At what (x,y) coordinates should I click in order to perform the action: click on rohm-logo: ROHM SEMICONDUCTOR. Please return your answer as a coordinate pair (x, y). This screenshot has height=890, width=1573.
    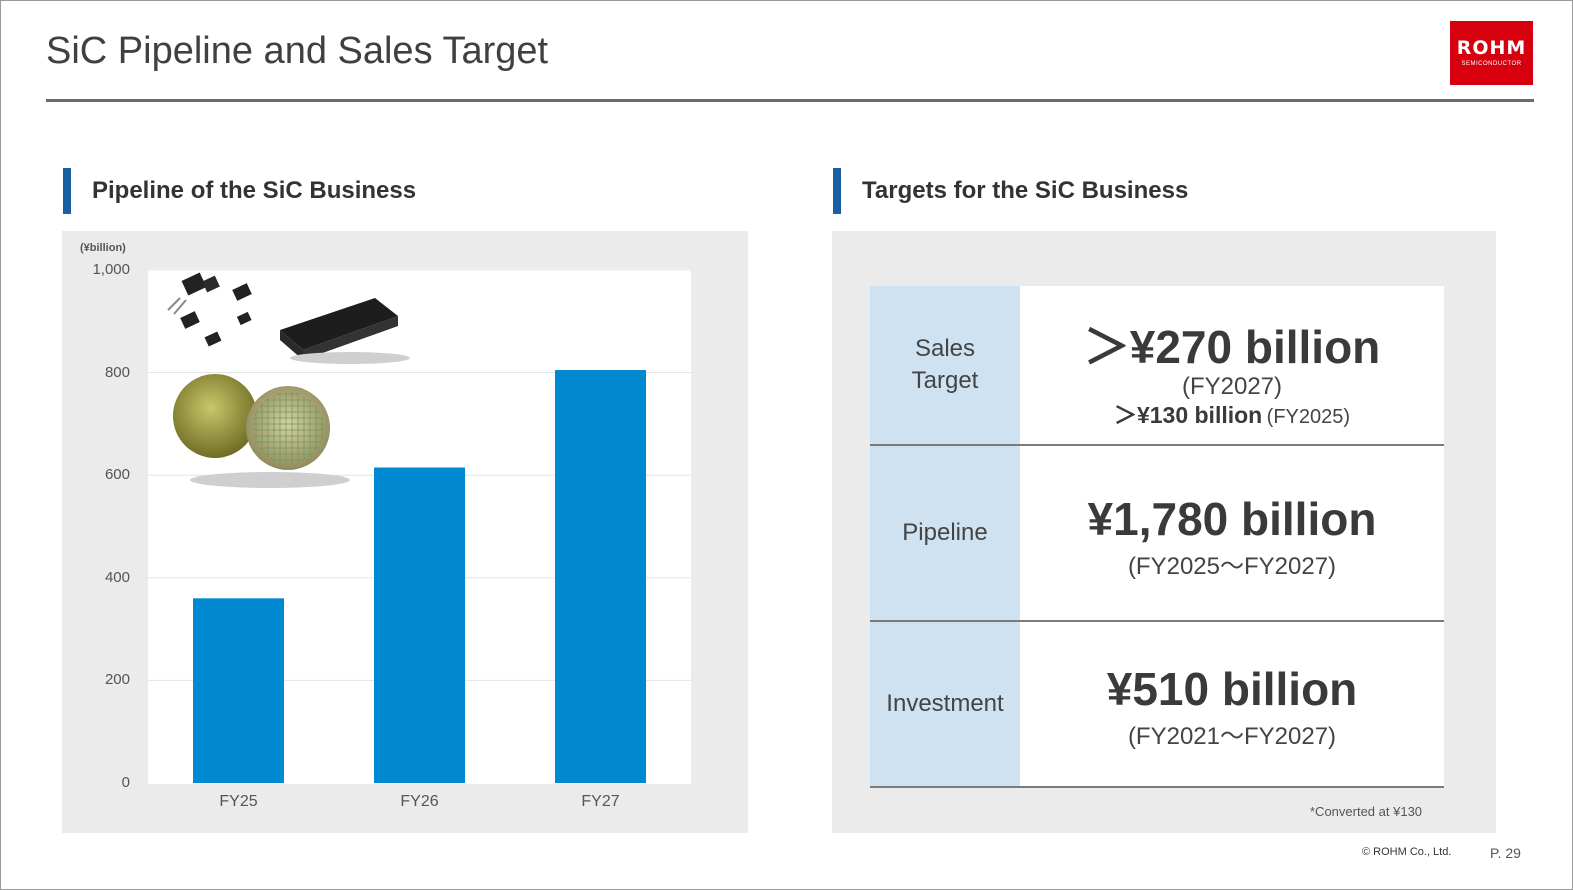
    Looking at the image, I should click on (1491, 53).